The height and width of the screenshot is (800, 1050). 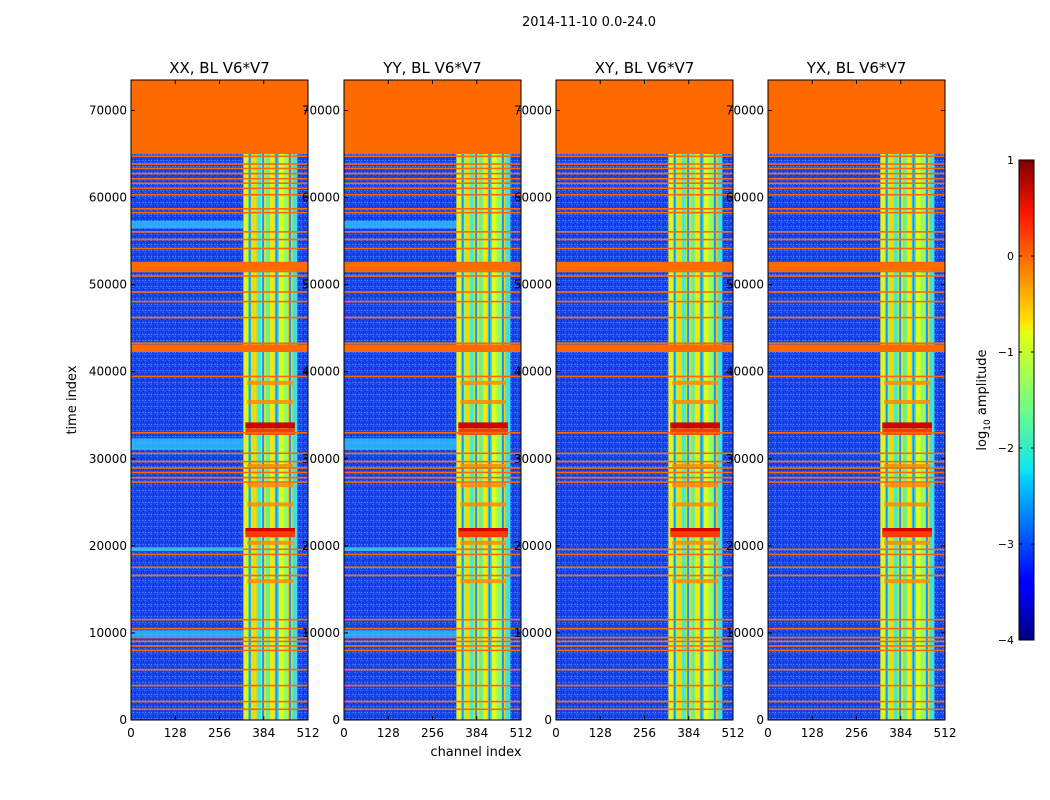 I want to click on y-tick-label: 40000, so click(x=321, y=372).